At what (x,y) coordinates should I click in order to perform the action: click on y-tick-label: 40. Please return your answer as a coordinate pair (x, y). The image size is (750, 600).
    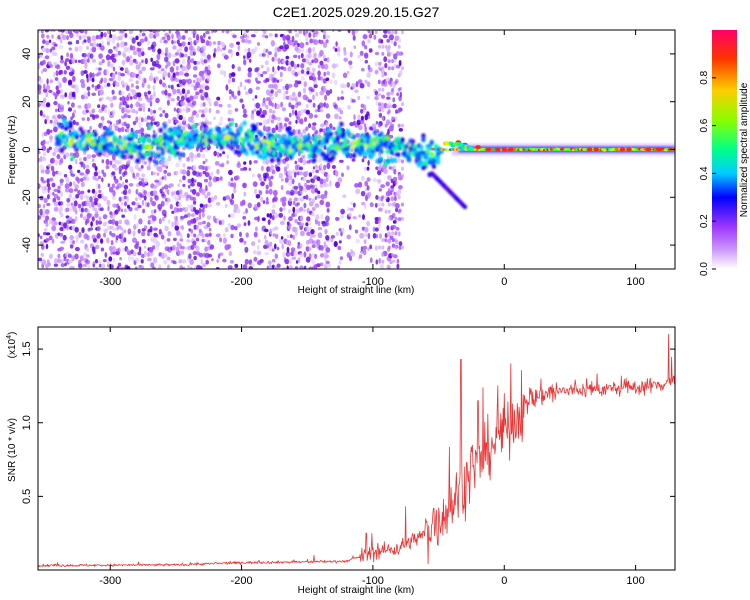
    Looking at the image, I should click on (27, 54).